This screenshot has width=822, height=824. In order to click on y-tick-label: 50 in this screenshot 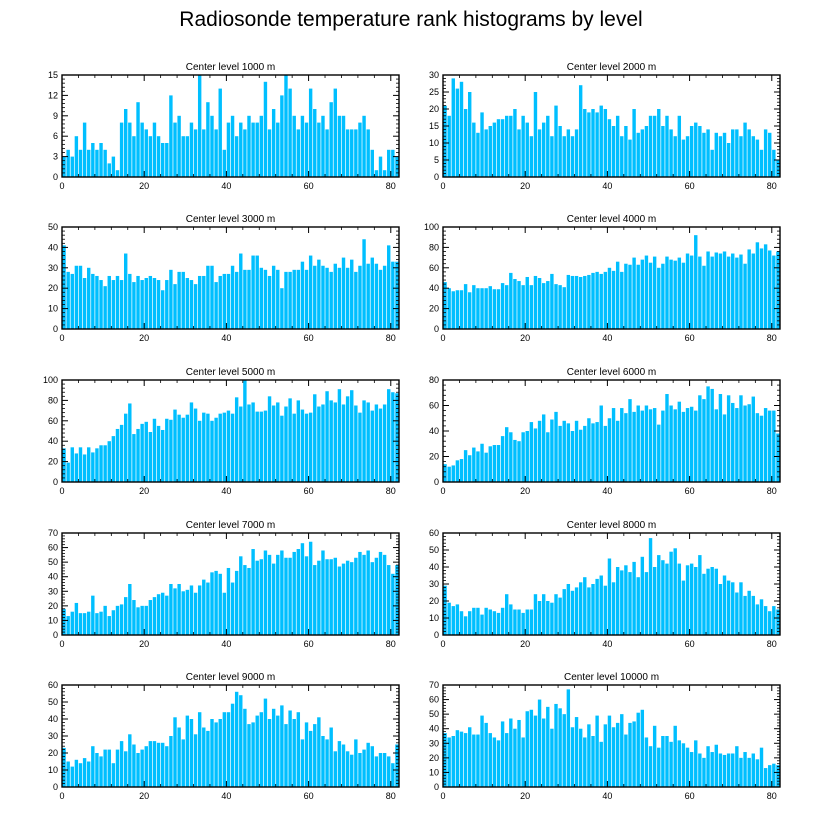, I will do `click(53, 702)`.